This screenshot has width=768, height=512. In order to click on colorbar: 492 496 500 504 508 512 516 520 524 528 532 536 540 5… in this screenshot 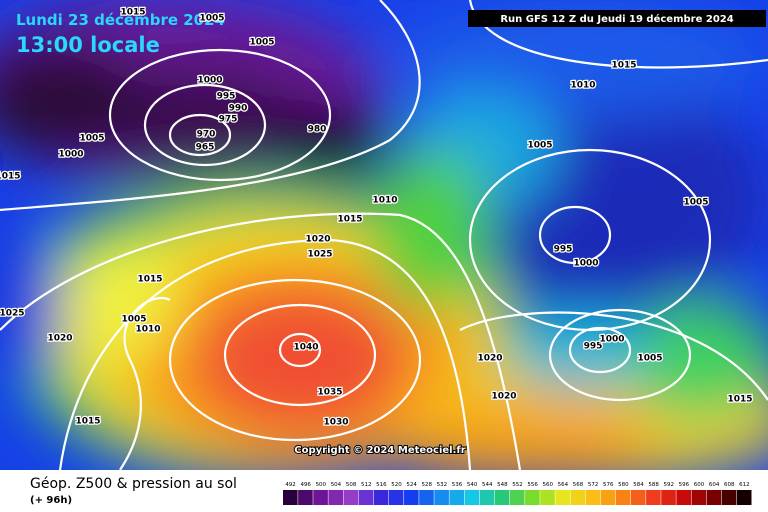, I will do `click(517, 493)`.